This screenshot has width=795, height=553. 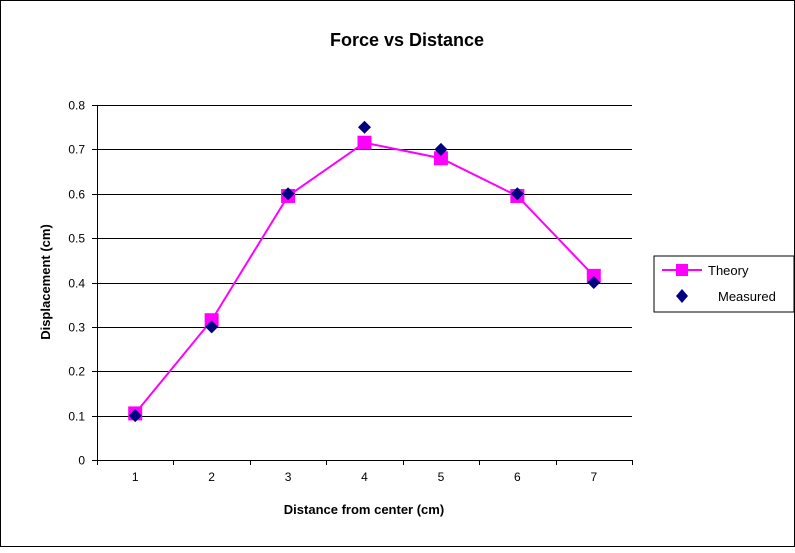 I want to click on y-tick-labels: 0 0.1 0.2 0.3 0.4 0.5 0.6 0.7 0.8, so click(x=76, y=283).